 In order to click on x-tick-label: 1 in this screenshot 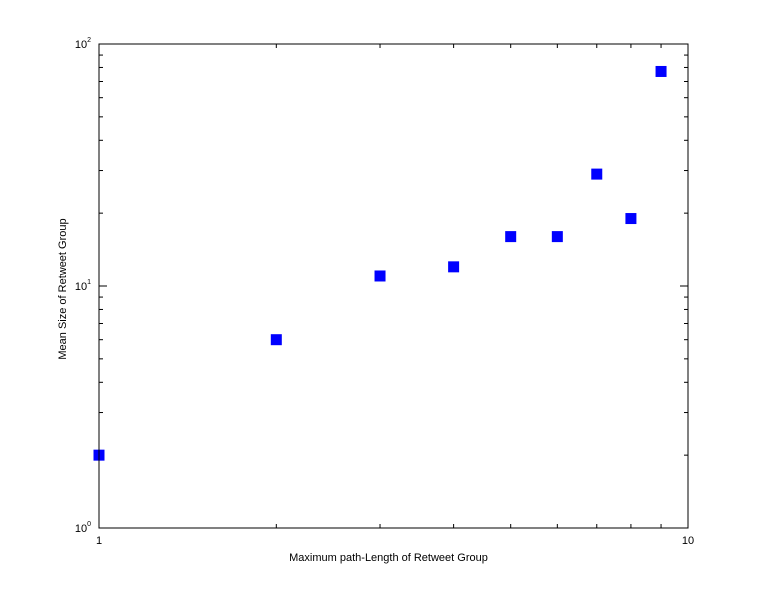, I will do `click(99, 541)`.